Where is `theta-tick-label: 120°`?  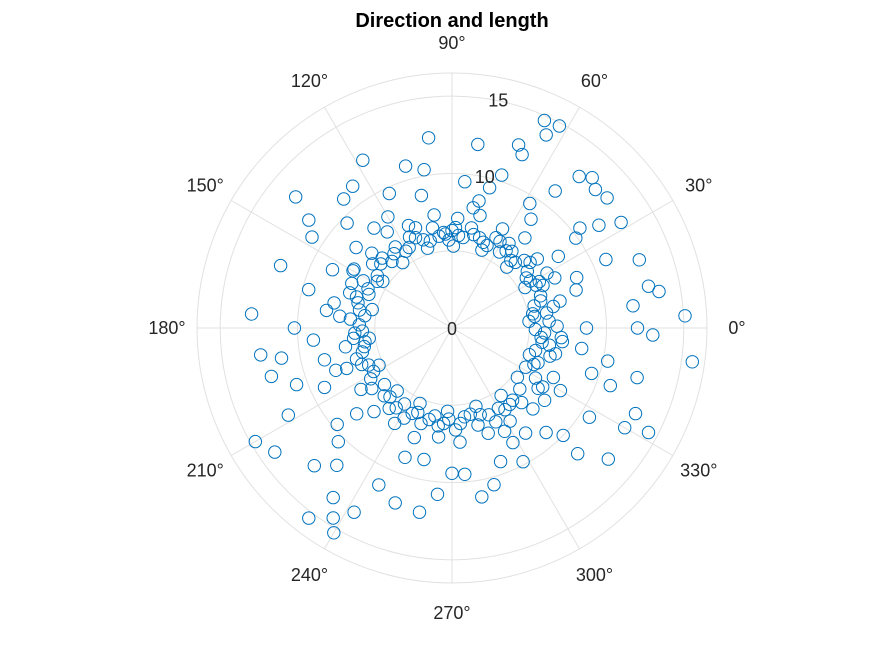
theta-tick-label: 120° is located at coordinates (309, 81).